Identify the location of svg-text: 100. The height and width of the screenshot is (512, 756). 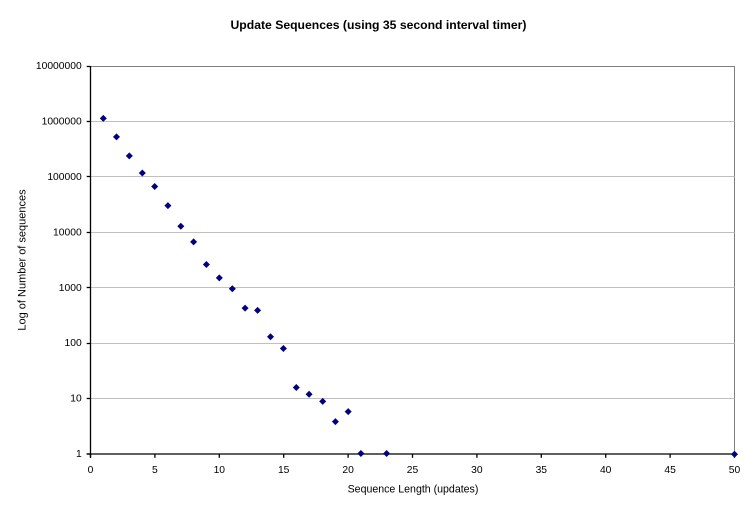
(73, 343).